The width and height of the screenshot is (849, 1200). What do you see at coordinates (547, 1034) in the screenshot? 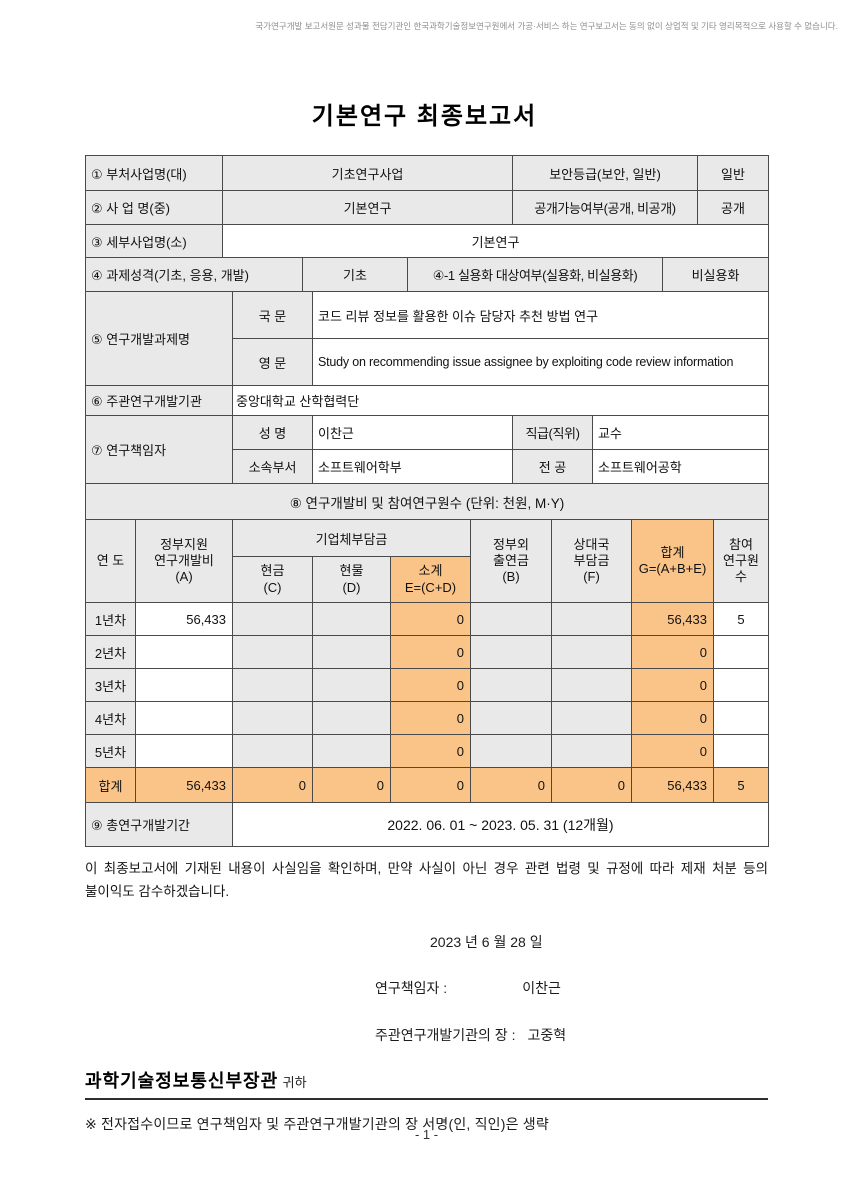
I see `org-signature-name: 고중혁` at bounding box center [547, 1034].